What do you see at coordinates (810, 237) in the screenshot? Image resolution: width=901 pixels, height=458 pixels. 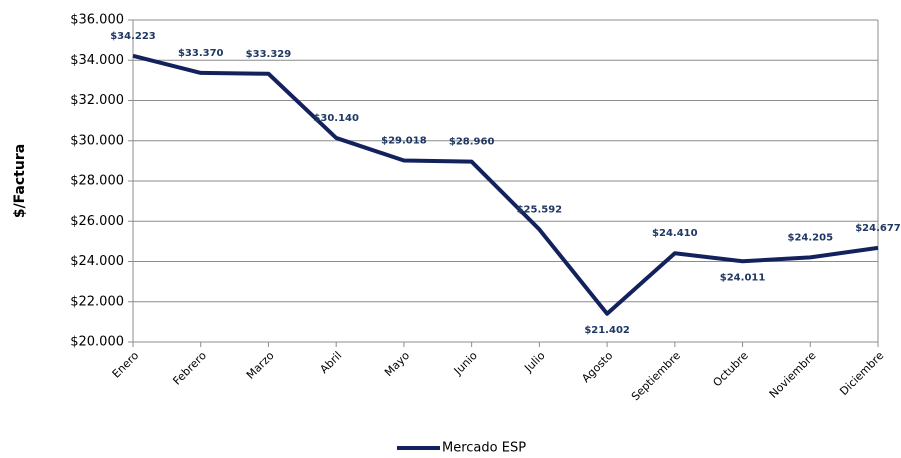 I see `data-label: $24.205` at bounding box center [810, 237].